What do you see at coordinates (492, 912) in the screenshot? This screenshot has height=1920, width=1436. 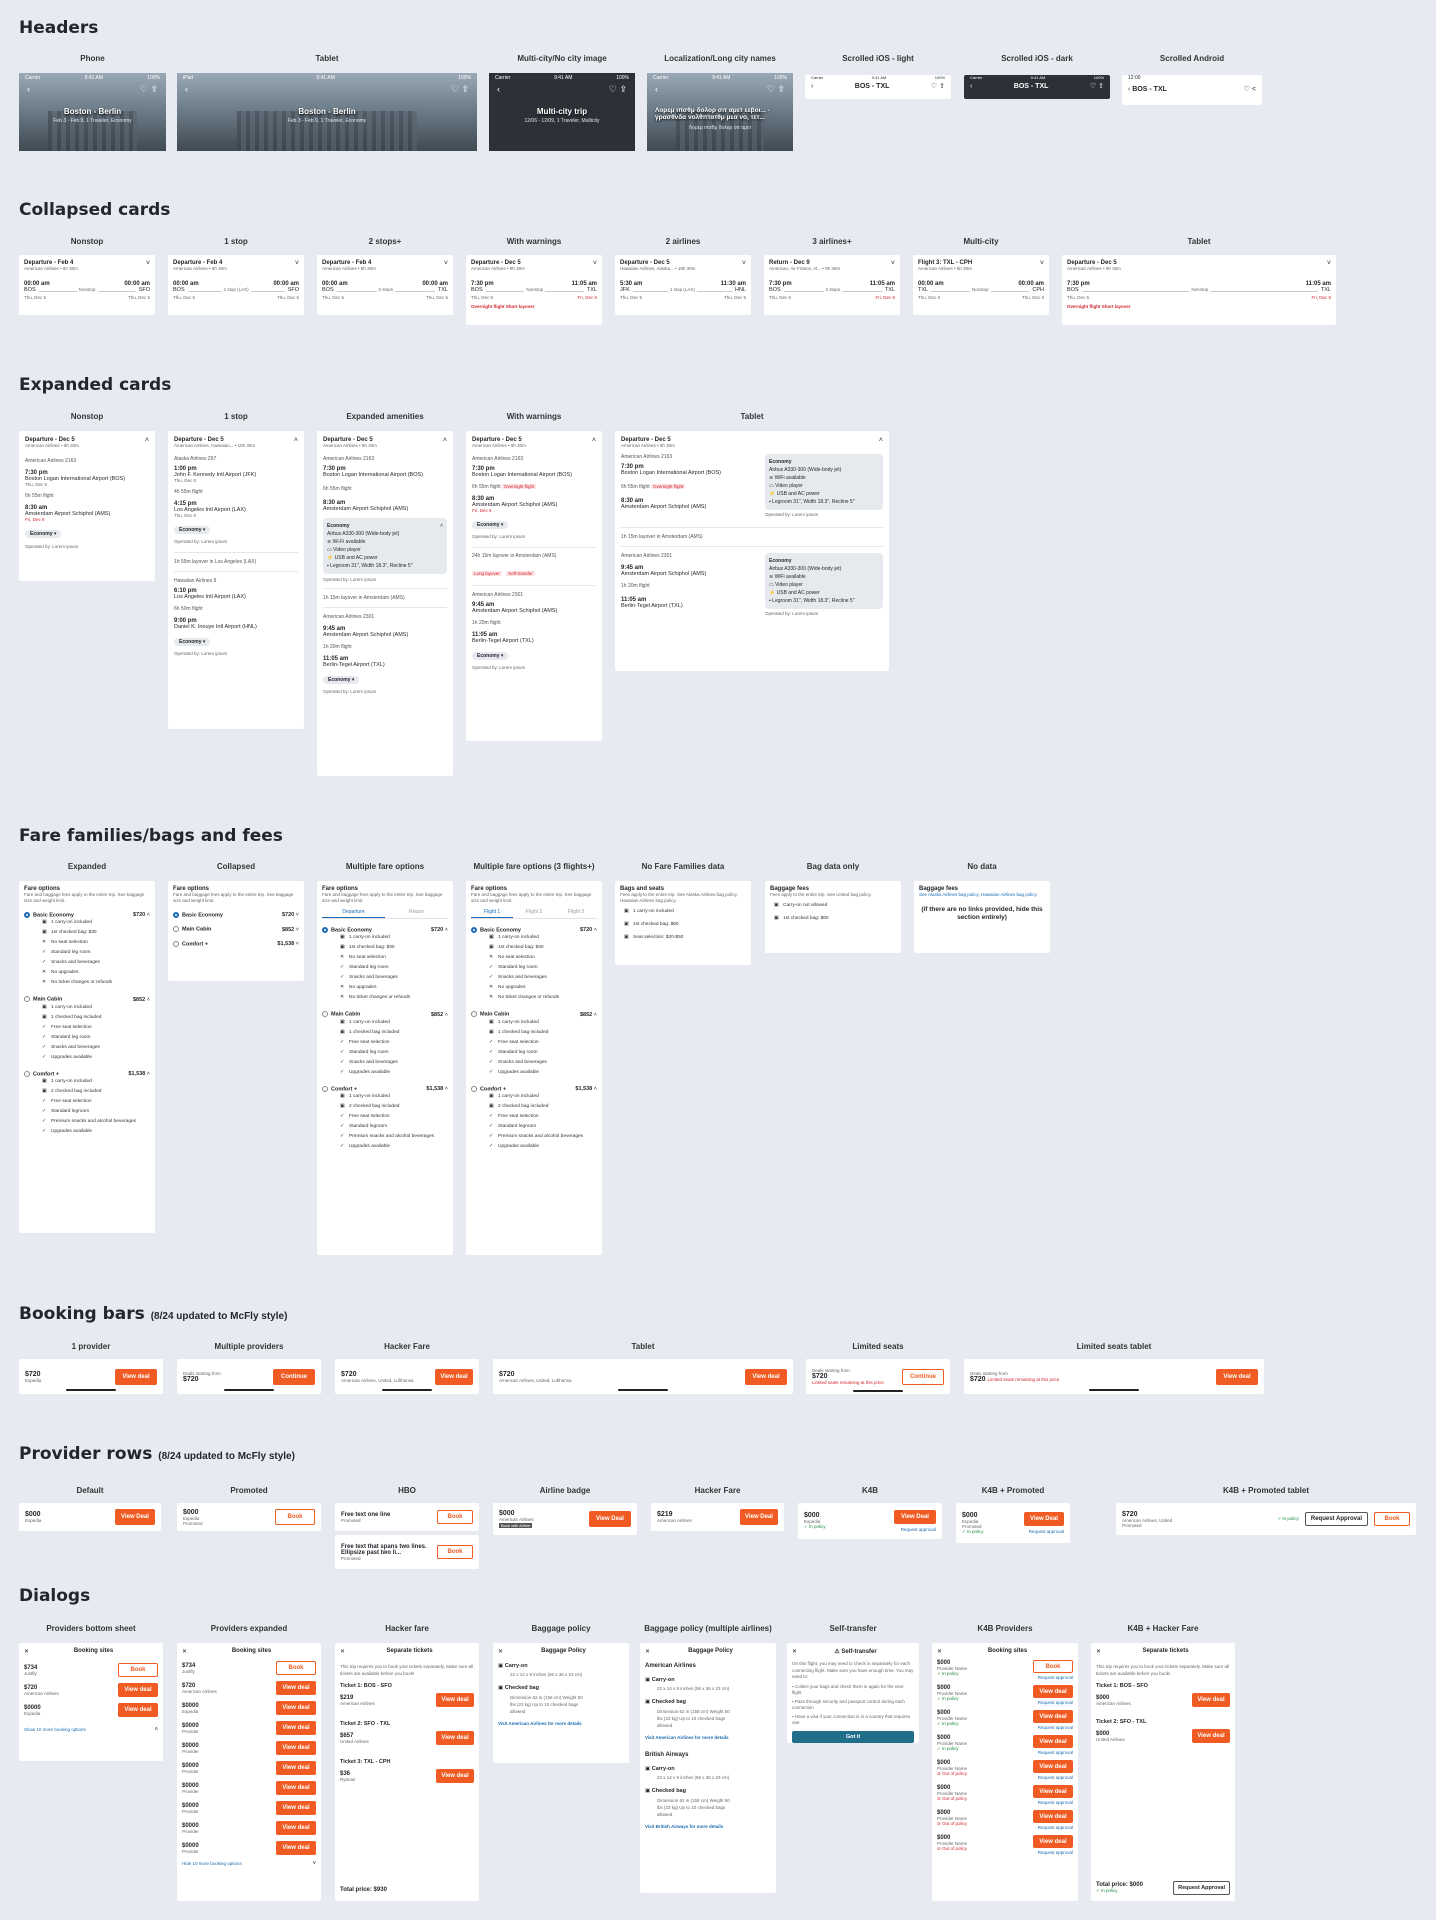 I see `tab-flight-1: Flight 1` at bounding box center [492, 912].